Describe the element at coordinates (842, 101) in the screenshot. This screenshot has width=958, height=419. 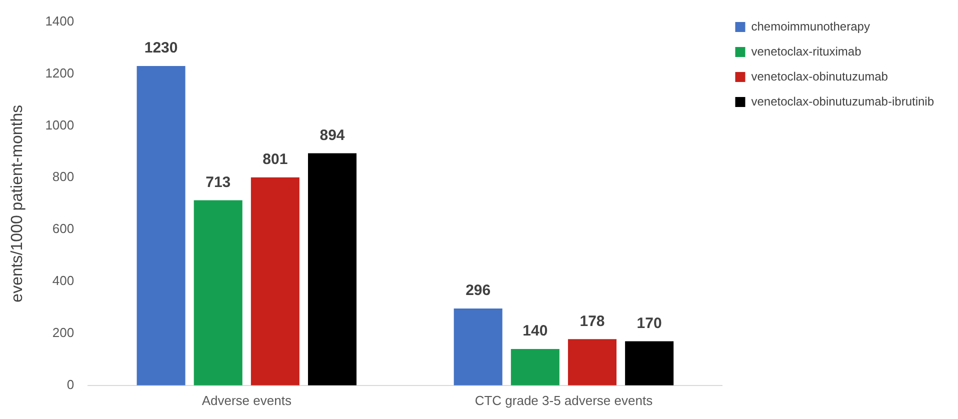
I see `legend-label: venetoclax-obinutuzumab-ibrutinib` at that location.